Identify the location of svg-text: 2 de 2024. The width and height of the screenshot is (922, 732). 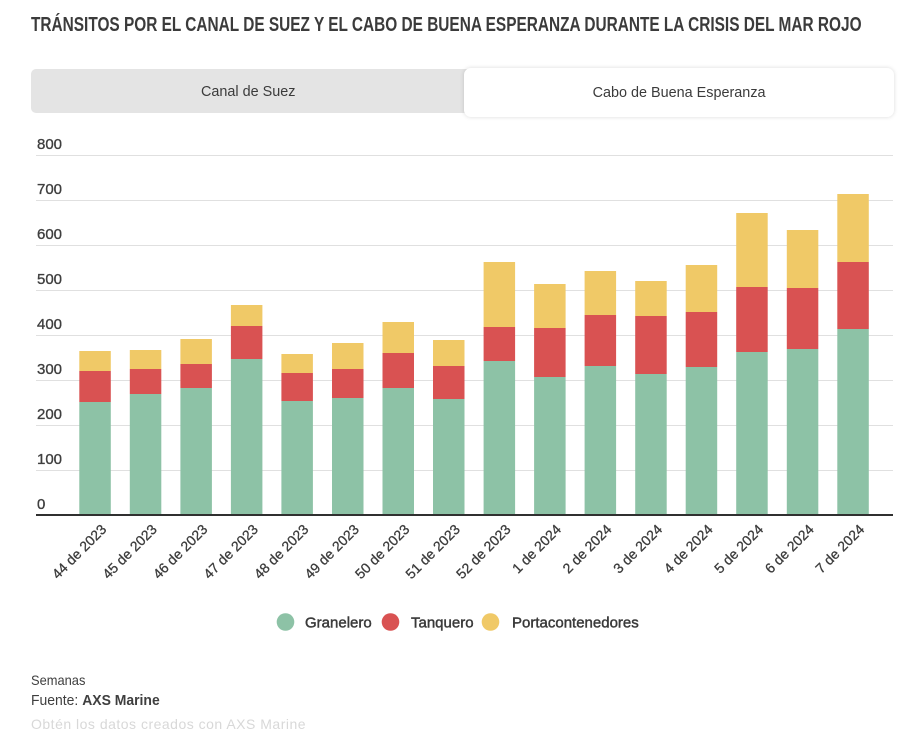
(587, 549).